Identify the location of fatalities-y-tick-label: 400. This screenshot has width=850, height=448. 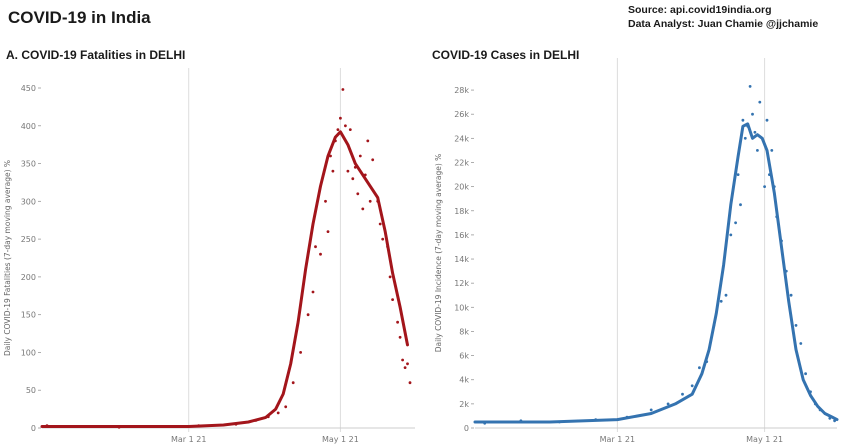
(28, 126).